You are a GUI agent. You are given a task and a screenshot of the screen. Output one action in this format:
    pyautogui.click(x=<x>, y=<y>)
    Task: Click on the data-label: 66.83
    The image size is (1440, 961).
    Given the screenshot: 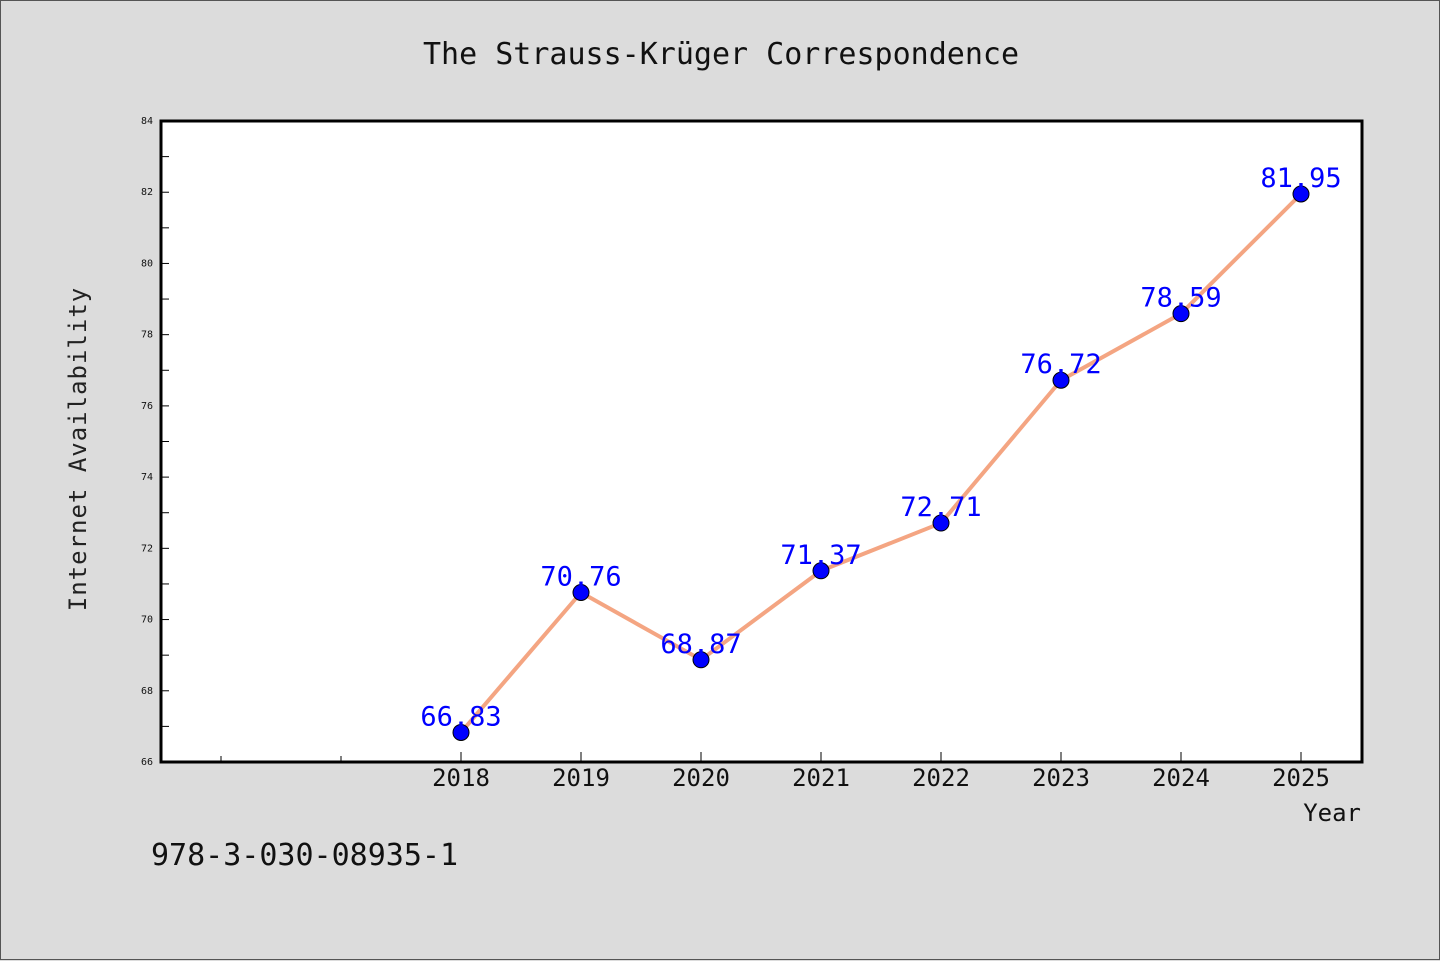 What is the action you would take?
    pyautogui.click(x=460, y=716)
    